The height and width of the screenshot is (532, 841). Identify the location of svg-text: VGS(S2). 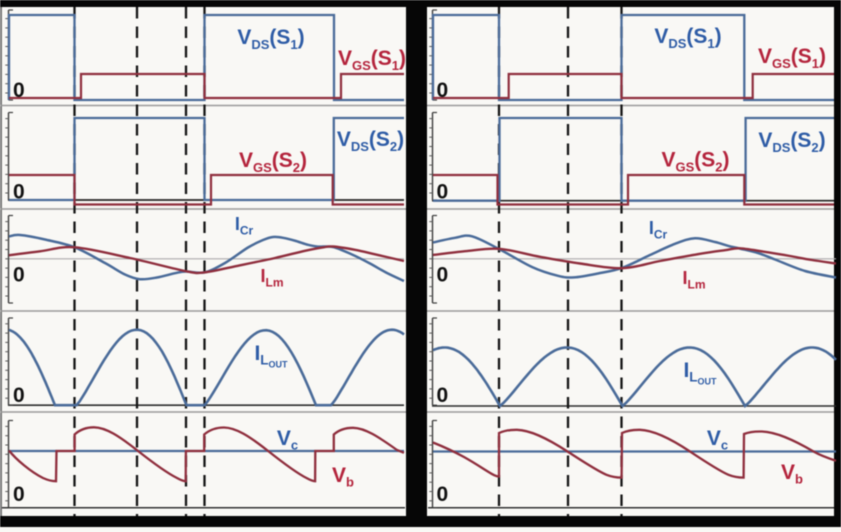
(273, 162).